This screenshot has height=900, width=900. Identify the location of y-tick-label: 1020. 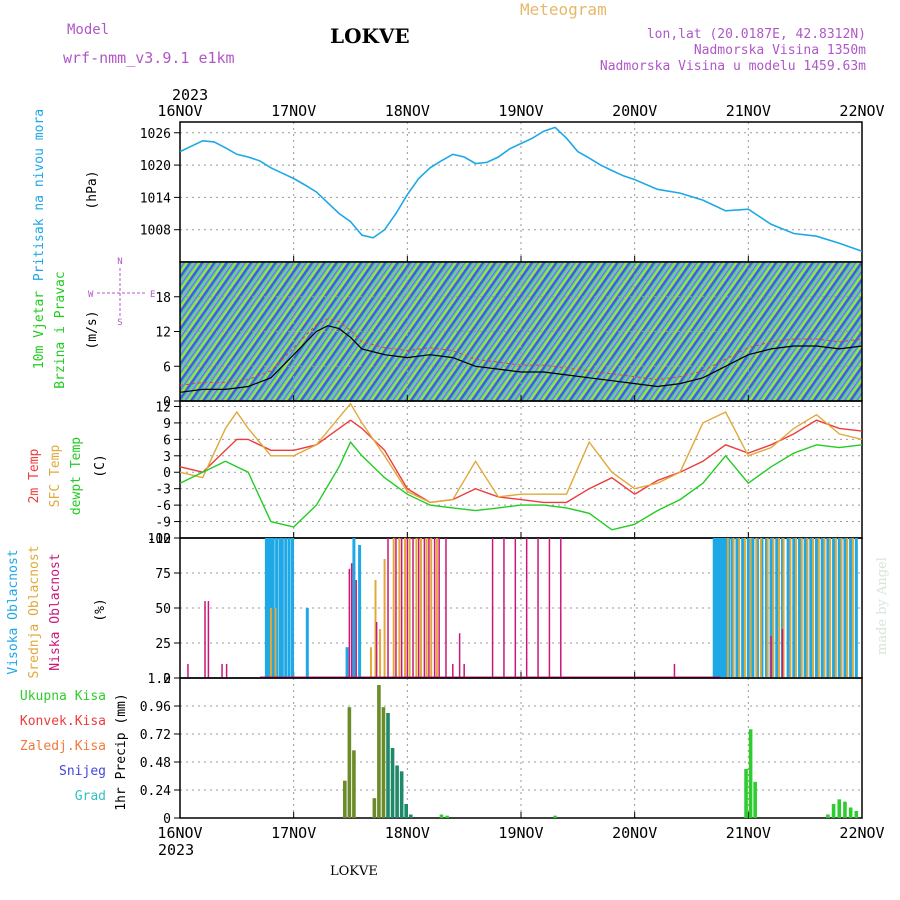
(155, 166).